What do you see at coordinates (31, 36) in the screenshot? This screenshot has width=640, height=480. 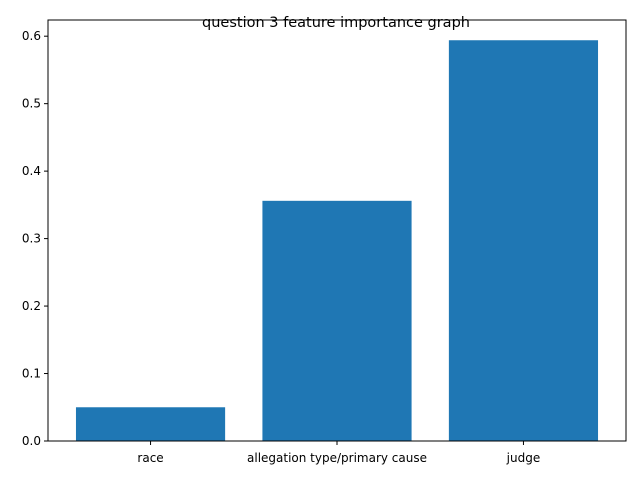 I see `y-tick-label: 0.6` at bounding box center [31, 36].